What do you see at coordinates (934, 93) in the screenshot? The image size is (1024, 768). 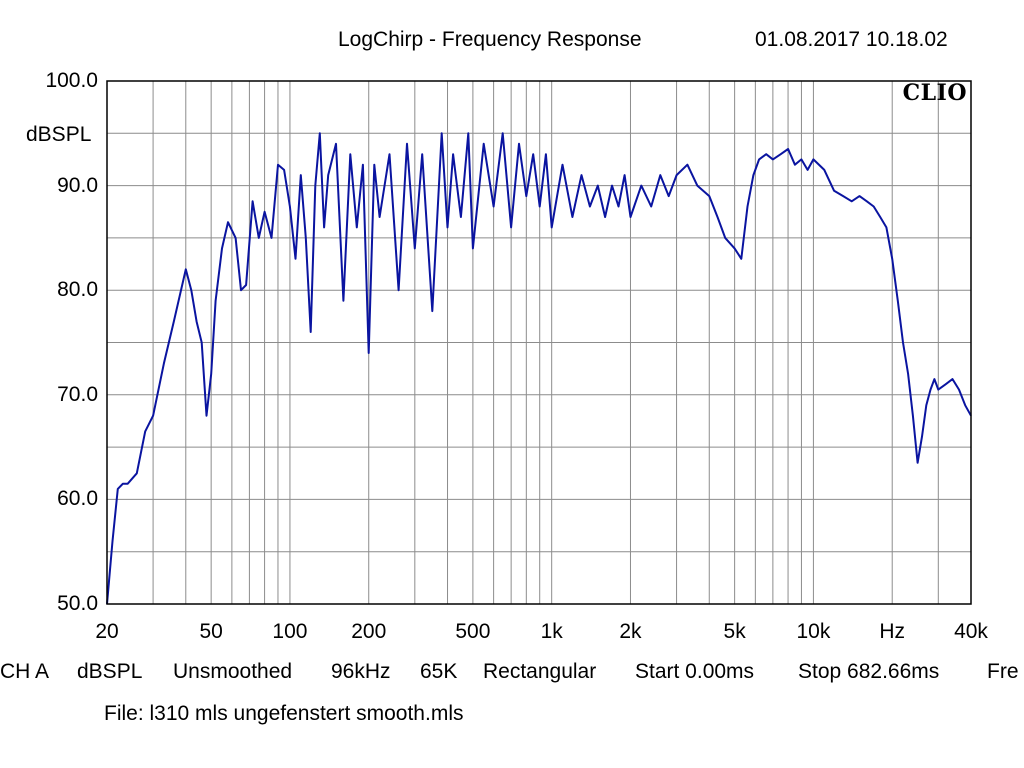 I see `clio-logo: CLIO` at bounding box center [934, 93].